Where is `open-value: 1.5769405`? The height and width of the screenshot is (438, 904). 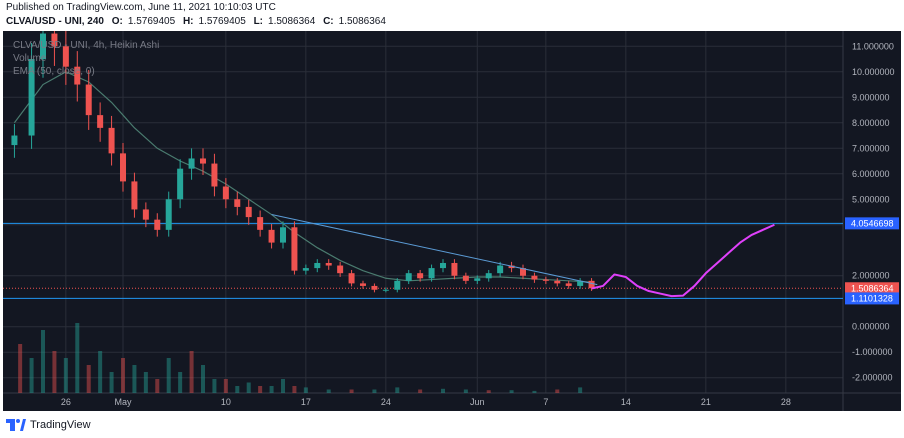
open-value: 1.5769405 is located at coordinates (151, 21).